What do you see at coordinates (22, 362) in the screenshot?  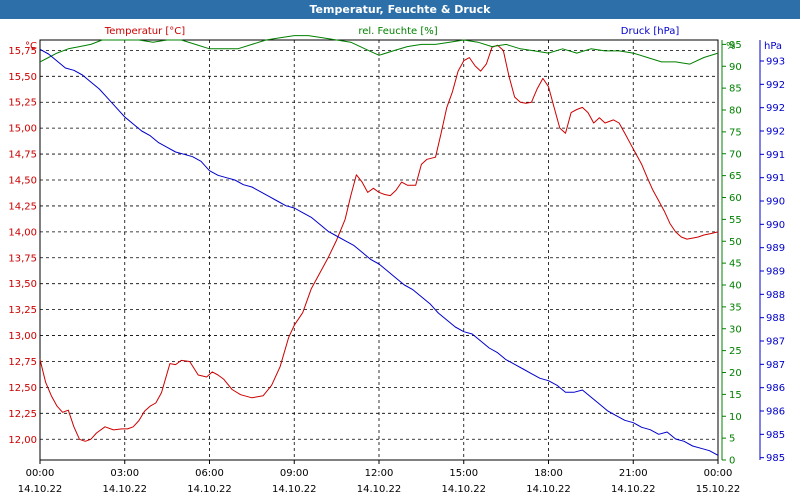 I see `left-axis-tick: 12,75` at bounding box center [22, 362].